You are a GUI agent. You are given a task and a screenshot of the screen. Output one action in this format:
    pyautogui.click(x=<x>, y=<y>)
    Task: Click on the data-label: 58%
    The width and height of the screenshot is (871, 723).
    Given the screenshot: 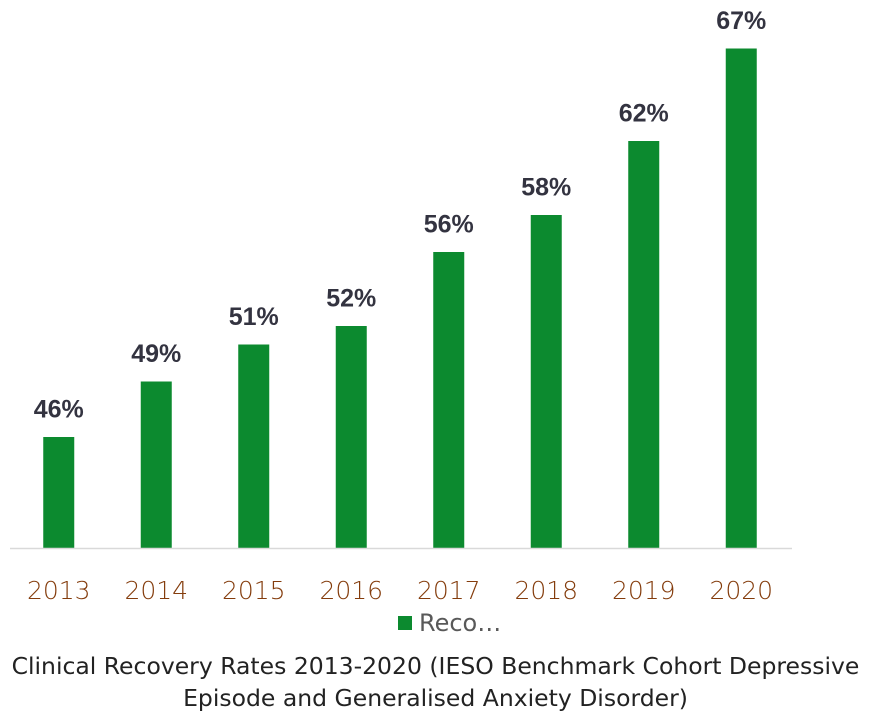 What is the action you would take?
    pyautogui.click(x=546, y=188)
    